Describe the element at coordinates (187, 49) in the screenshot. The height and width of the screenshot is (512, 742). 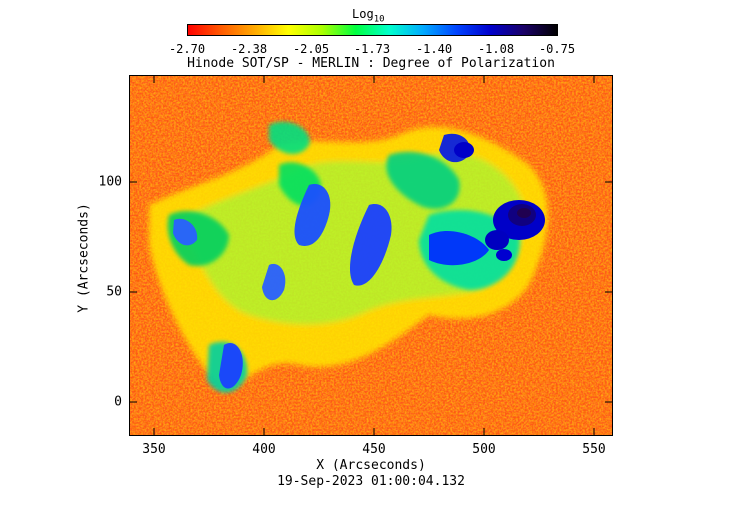
I see `colorbar-tick-label: -2.70` at that location.